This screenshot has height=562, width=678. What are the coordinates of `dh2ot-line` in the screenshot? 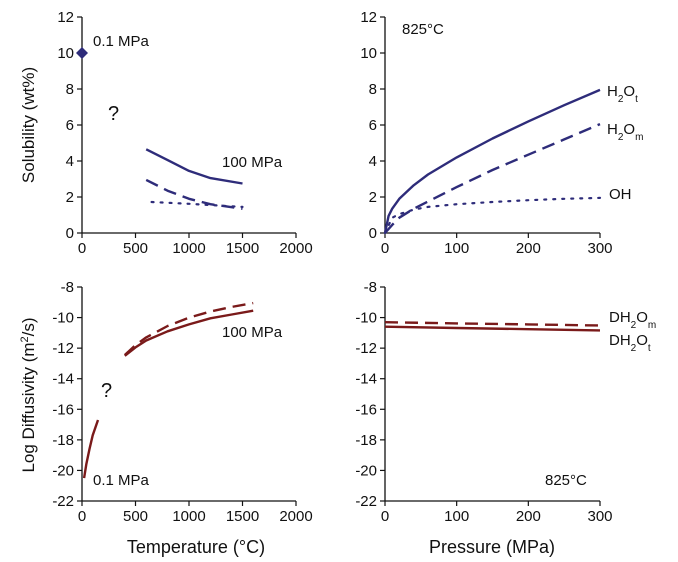 It's located at (492, 328).